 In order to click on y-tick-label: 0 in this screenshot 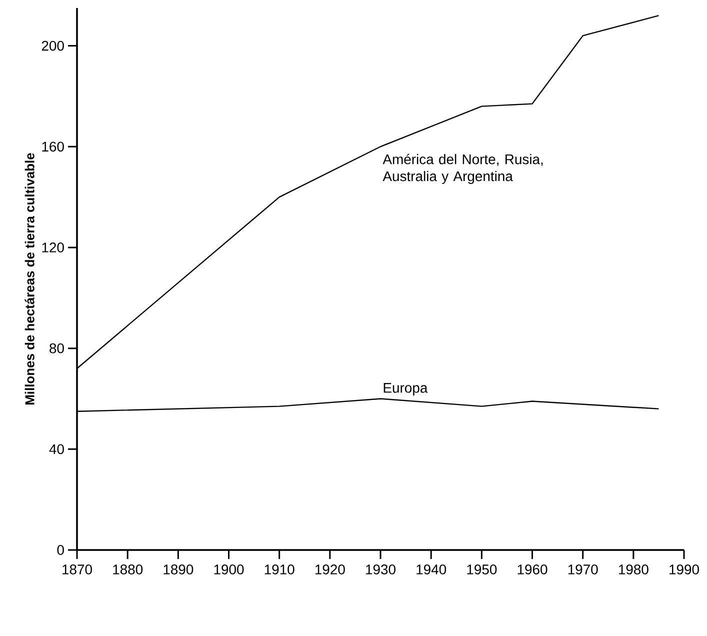, I will do `click(60, 550)`.